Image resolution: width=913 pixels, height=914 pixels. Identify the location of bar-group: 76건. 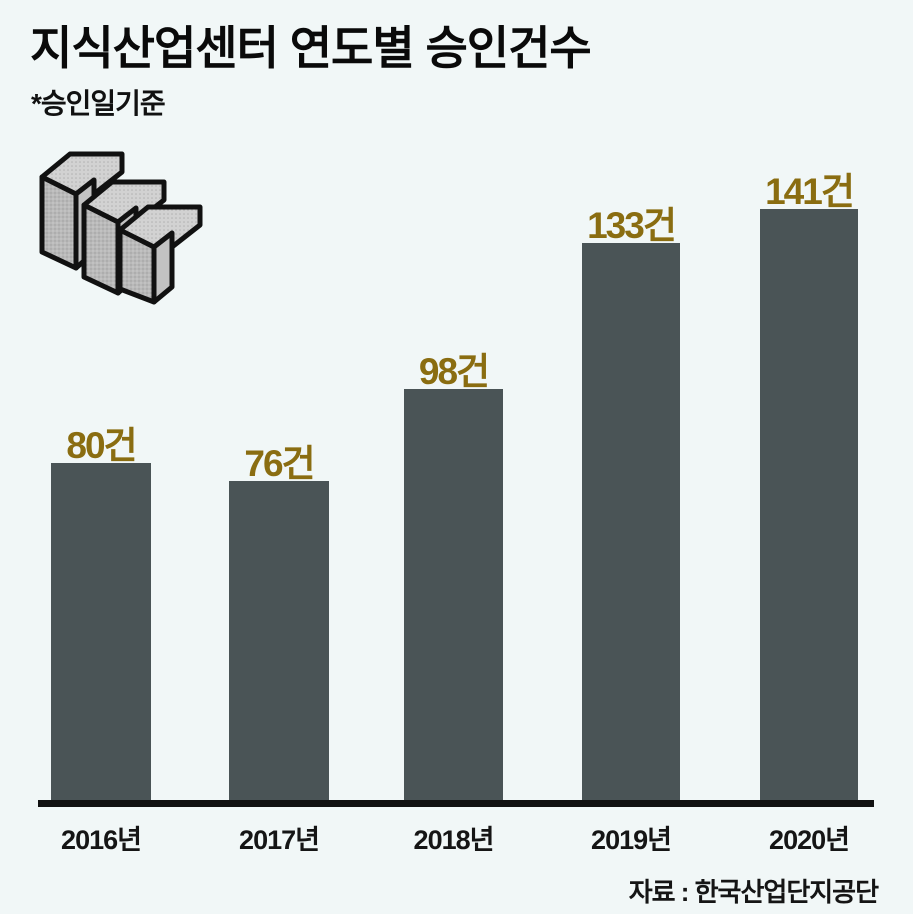
(279, 622).